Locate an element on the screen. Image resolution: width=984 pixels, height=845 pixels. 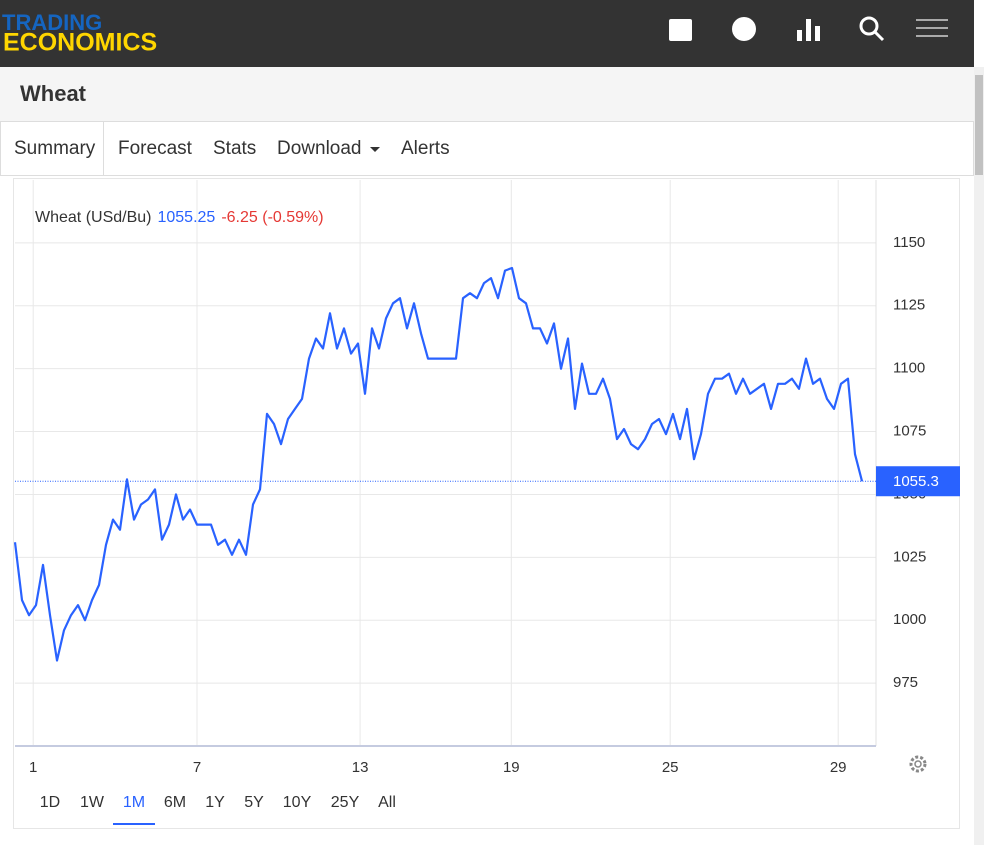
tab: Stats is located at coordinates (234, 148).